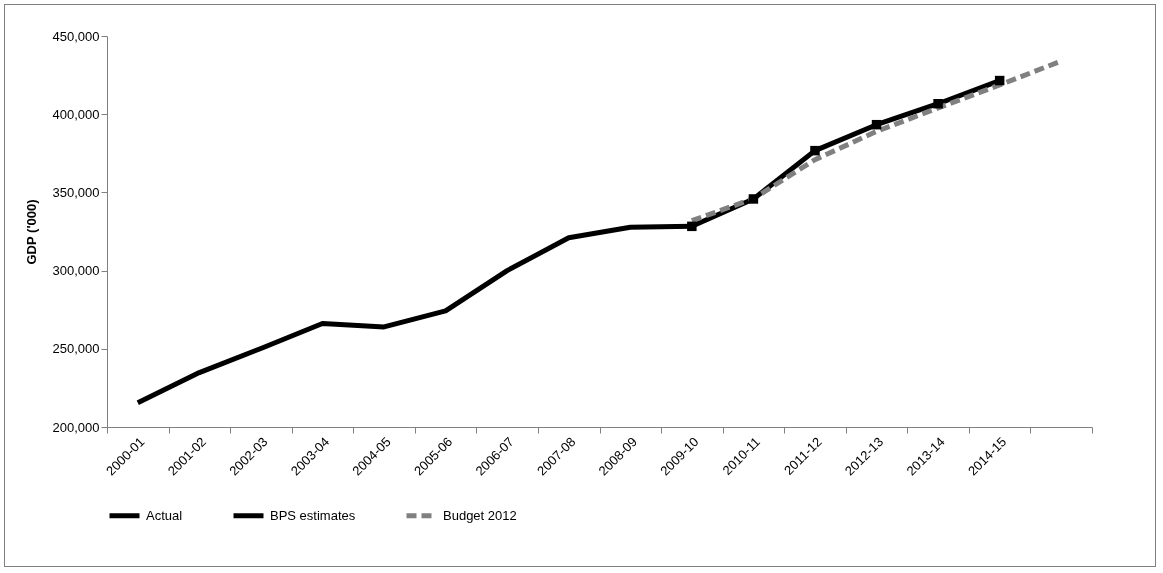  I want to click on y-tick-label: 200,000, so click(76, 427).